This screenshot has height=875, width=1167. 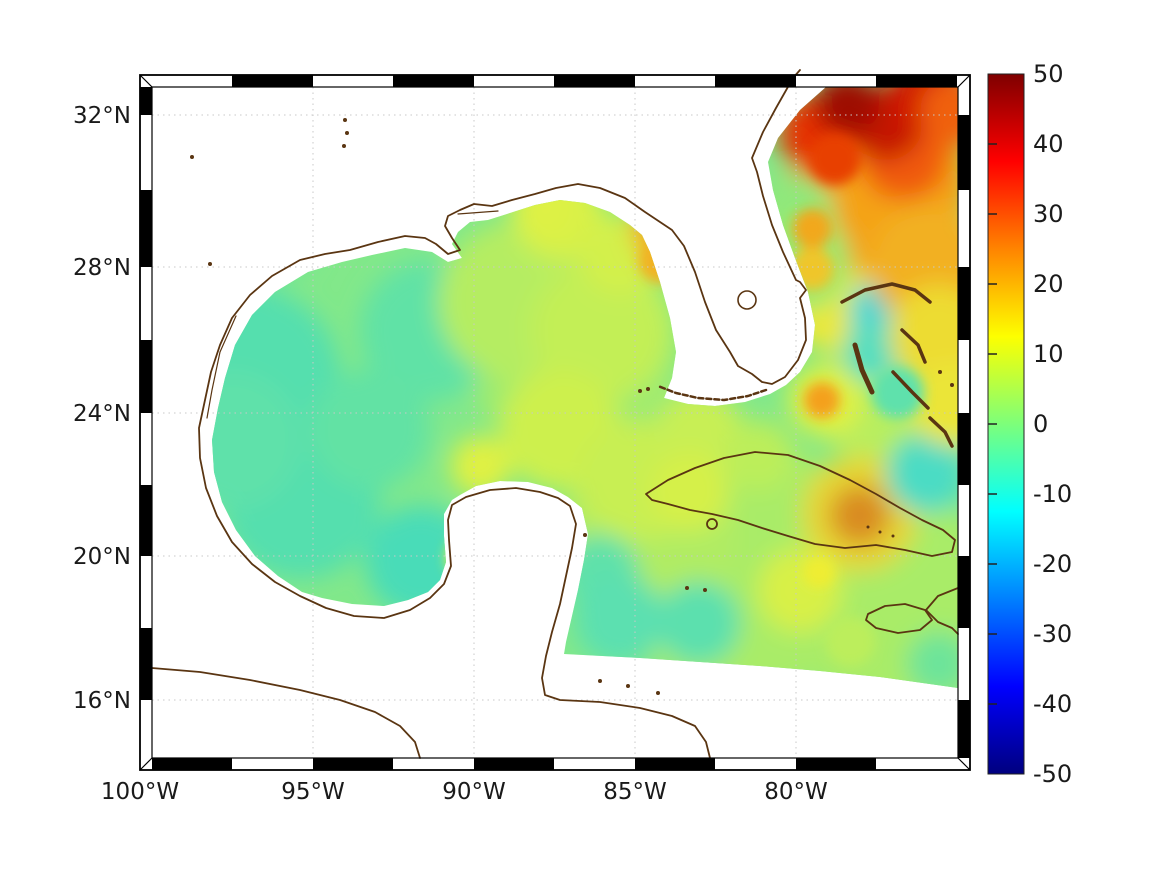 What do you see at coordinates (942, 611) in the screenshot?
I see `coastline-hispaniola` at bounding box center [942, 611].